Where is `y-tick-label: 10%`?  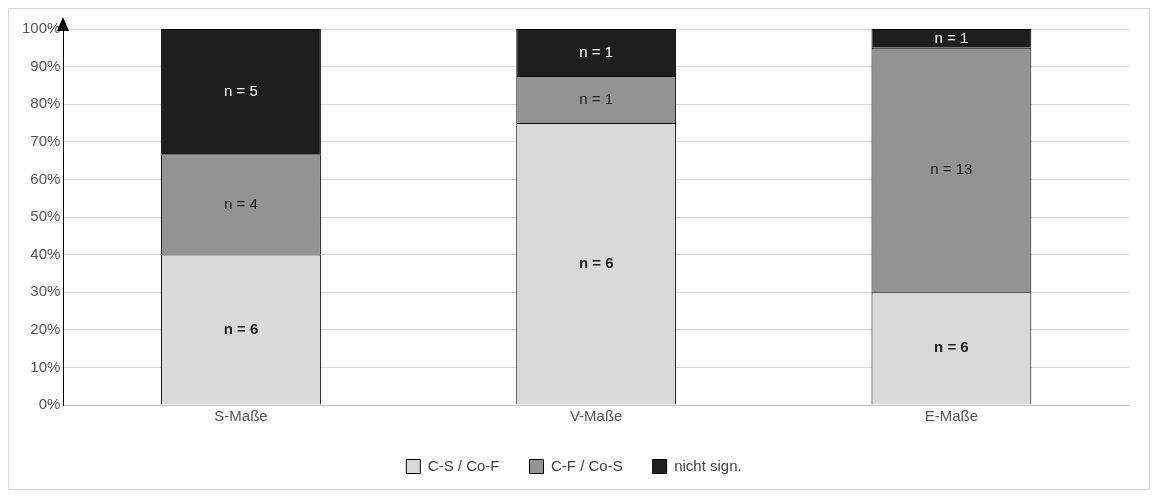 y-tick-label: 10% is located at coordinates (45, 366).